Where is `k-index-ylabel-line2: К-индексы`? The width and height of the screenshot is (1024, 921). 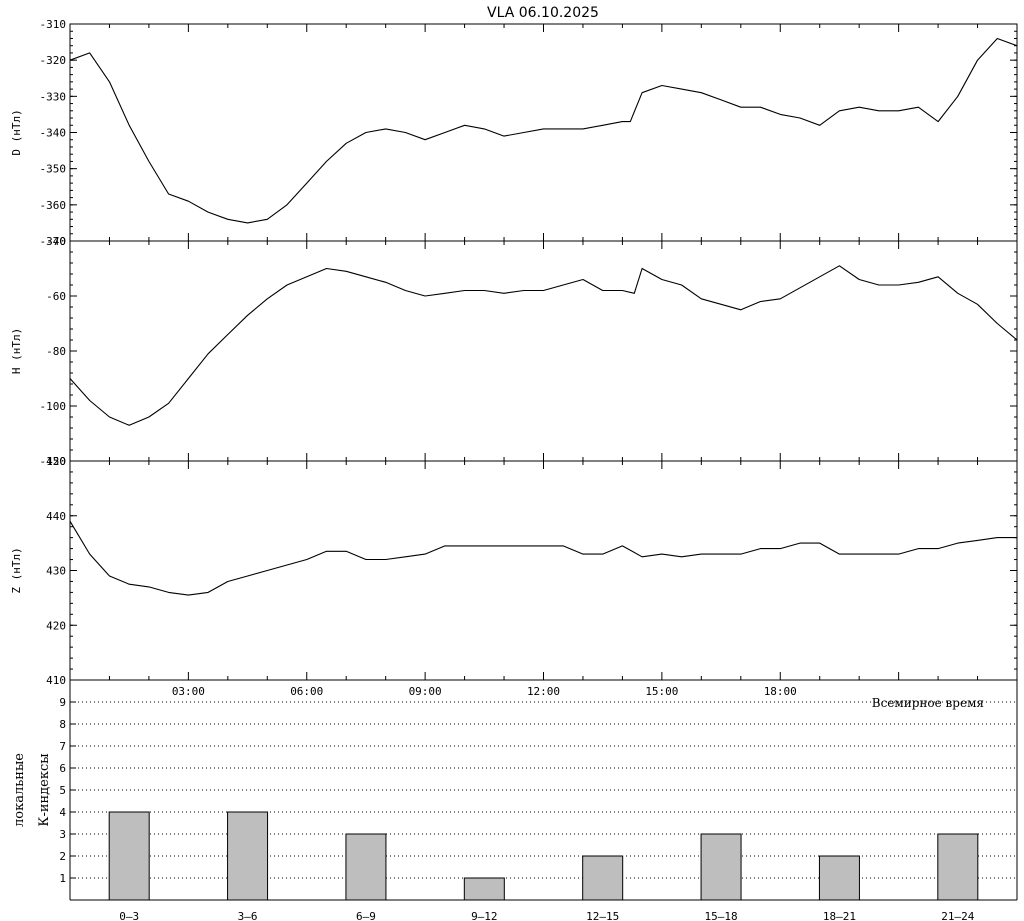 k-index-ylabel-line2: К-индексы is located at coordinates (44, 789).